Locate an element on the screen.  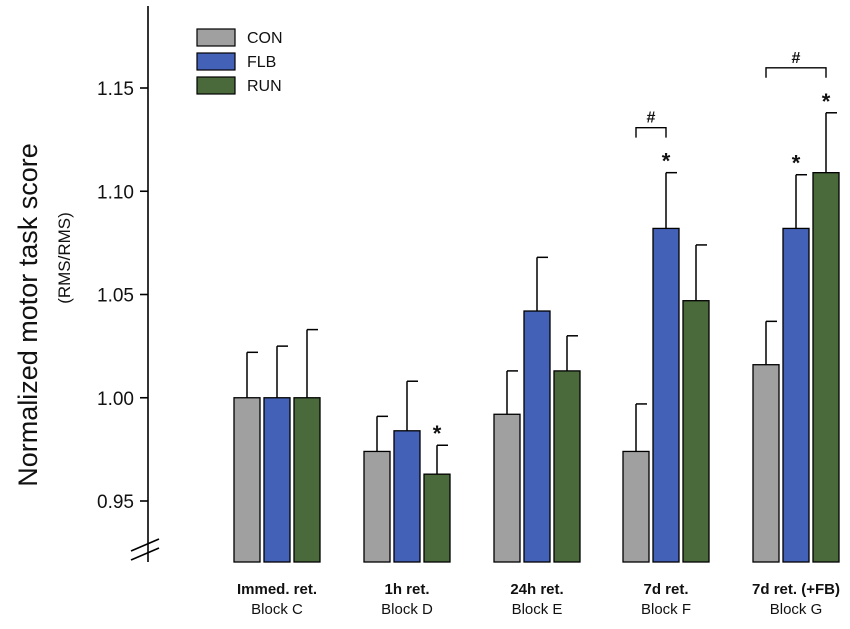
group-sublabel: Block E is located at coordinates (537, 609).